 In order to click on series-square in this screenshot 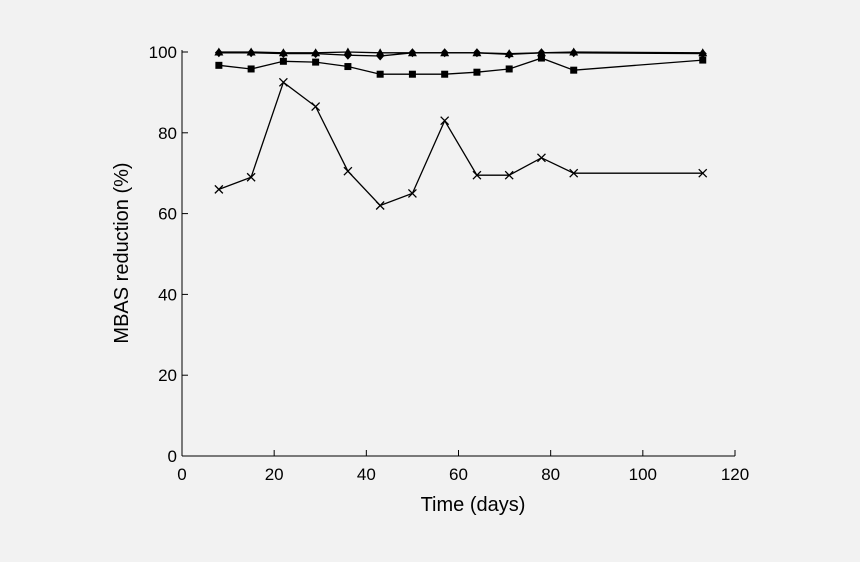, I will do `click(461, 66)`.